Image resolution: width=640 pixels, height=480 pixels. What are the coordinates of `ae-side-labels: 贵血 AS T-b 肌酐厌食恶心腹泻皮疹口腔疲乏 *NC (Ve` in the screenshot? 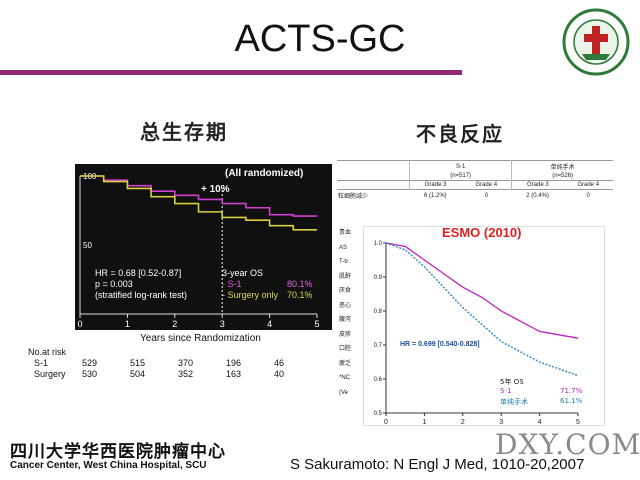 It's located at (345, 313).